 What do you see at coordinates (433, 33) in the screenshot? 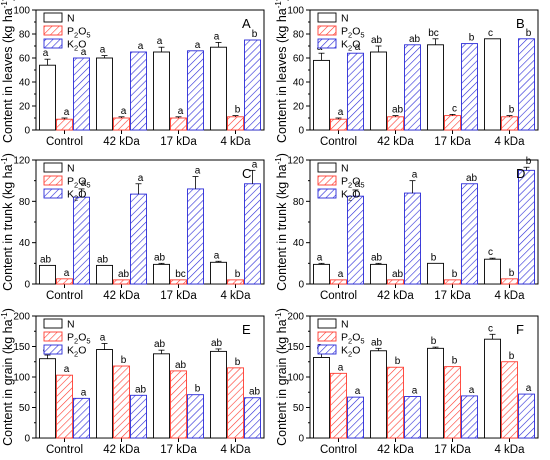
I see `significance-letter: bc` at bounding box center [433, 33].